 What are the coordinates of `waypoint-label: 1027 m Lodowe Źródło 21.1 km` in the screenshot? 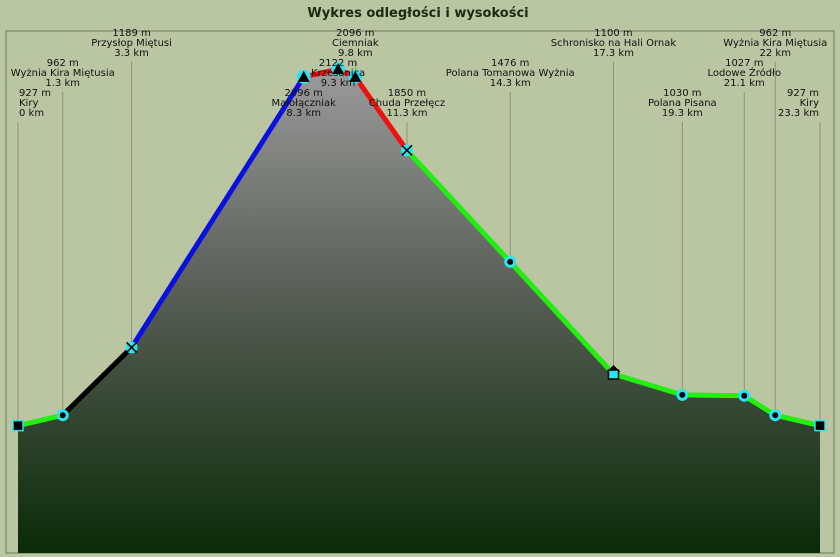 It's located at (744, 73).